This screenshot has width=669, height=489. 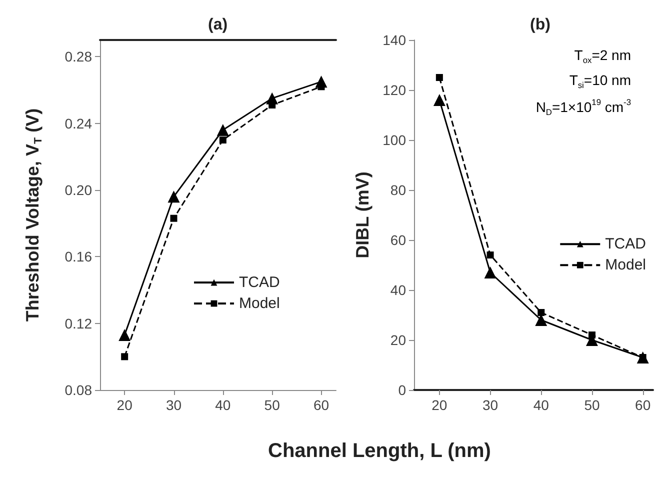 What do you see at coordinates (394, 40) in the screenshot?
I see `y-tick-label: 140` at bounding box center [394, 40].